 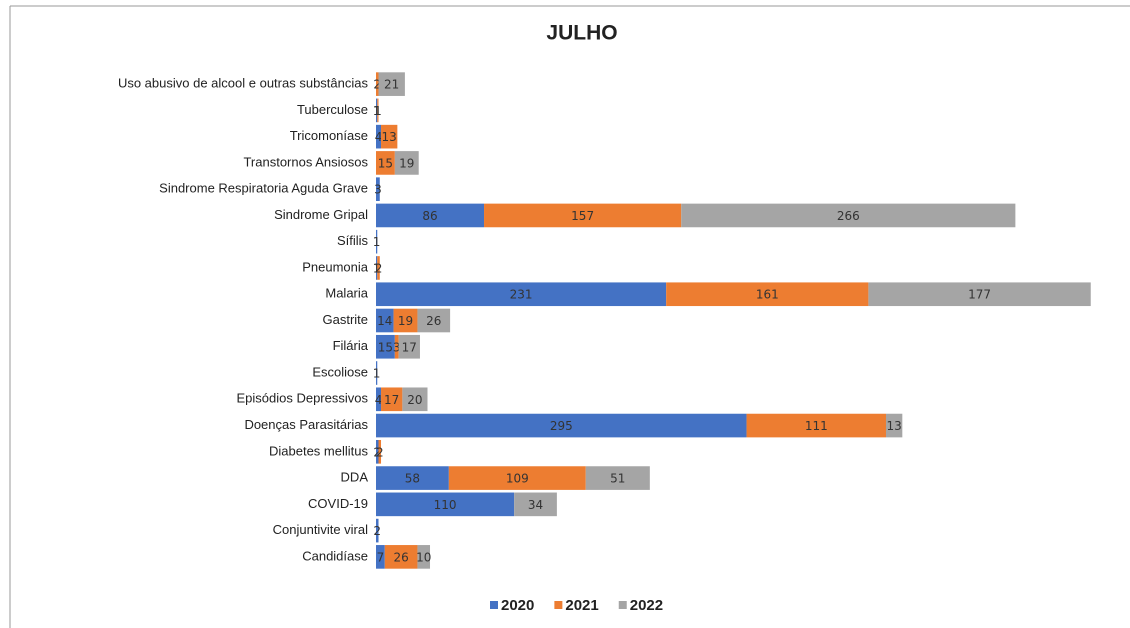 What do you see at coordinates (302, 398) in the screenshot?
I see `y-tick-label: Episódios Depressivos` at bounding box center [302, 398].